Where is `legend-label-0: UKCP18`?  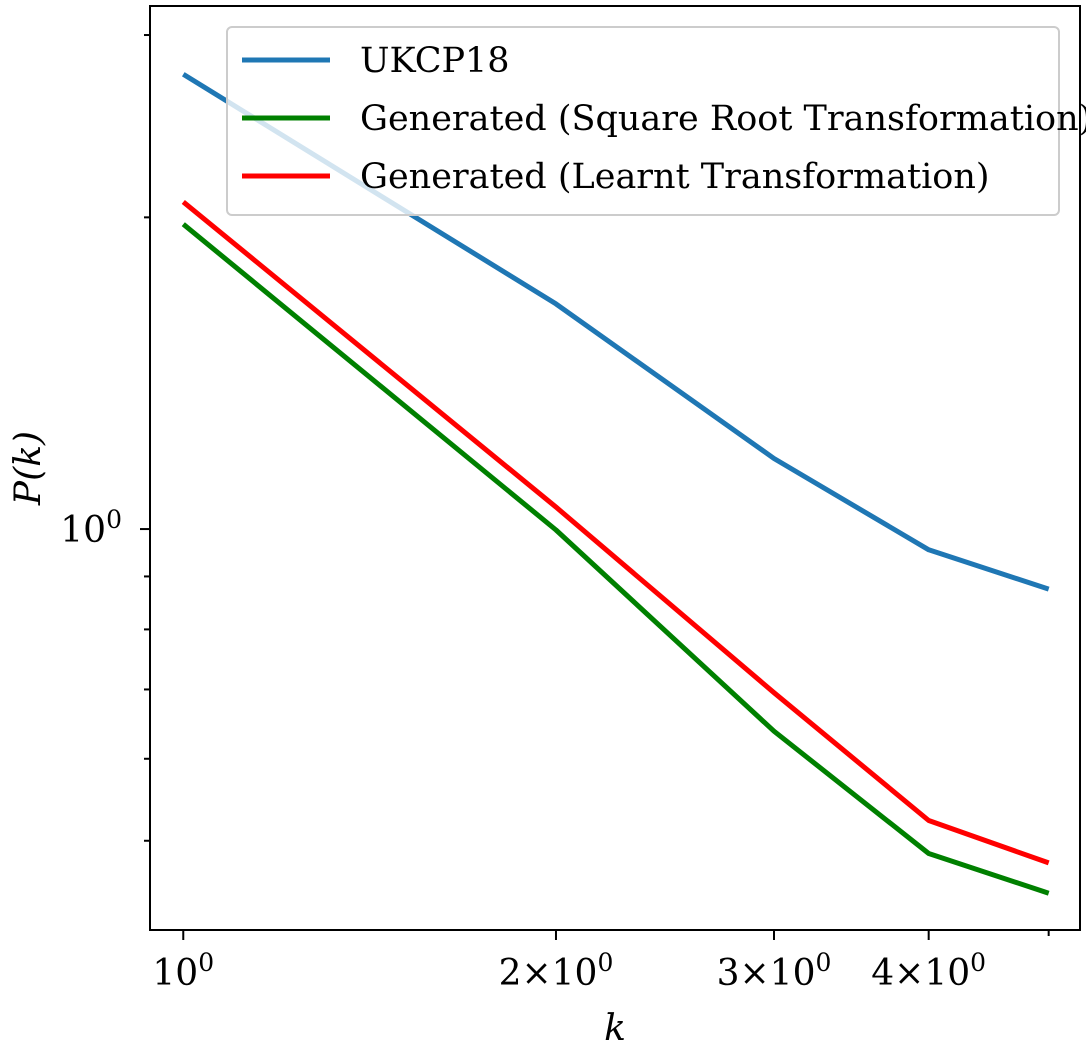 legend-label-0: UKCP18 is located at coordinates (435, 61).